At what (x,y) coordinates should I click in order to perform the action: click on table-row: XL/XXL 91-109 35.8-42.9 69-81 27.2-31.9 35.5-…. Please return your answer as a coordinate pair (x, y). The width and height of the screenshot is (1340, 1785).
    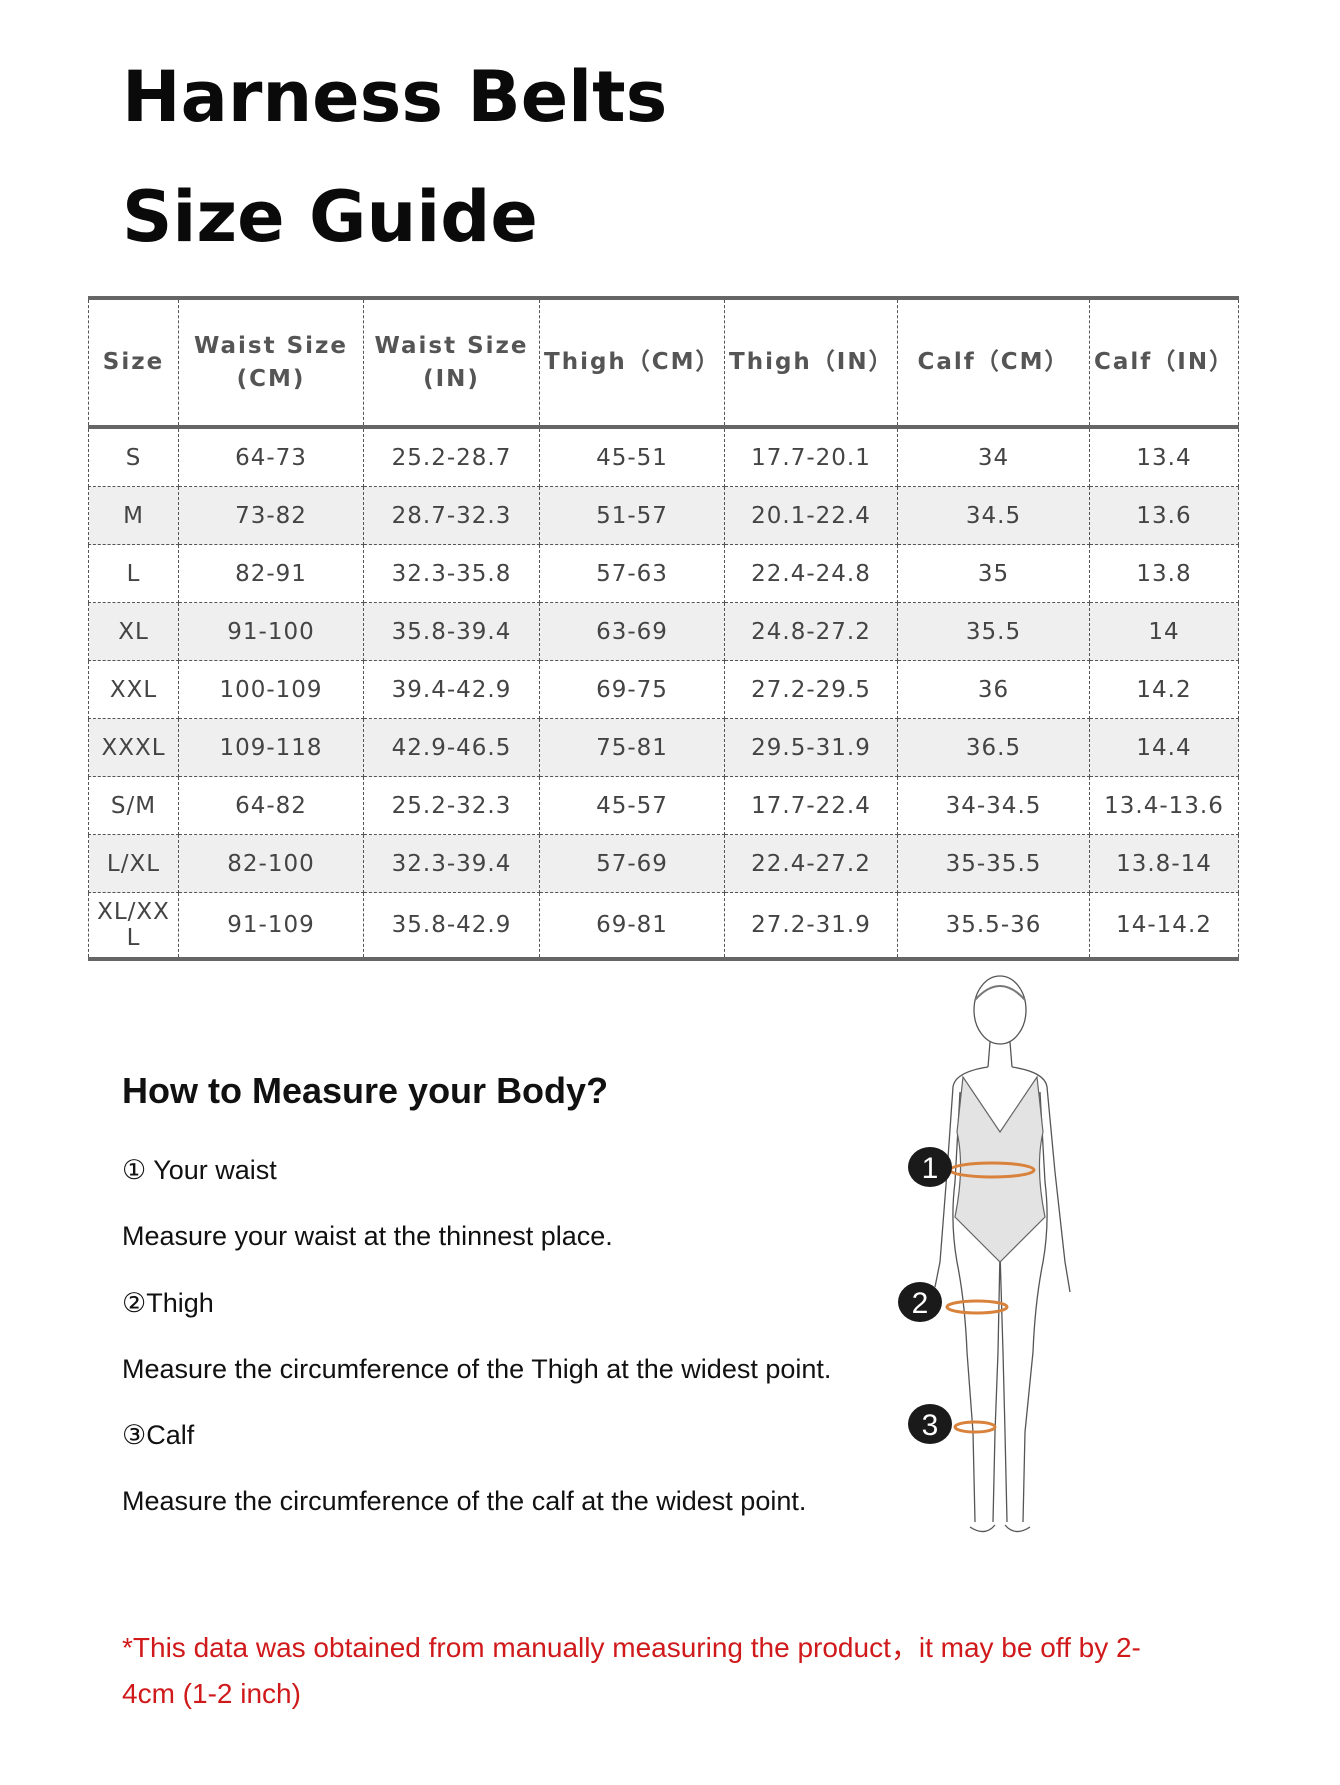
    Looking at the image, I should click on (663, 925).